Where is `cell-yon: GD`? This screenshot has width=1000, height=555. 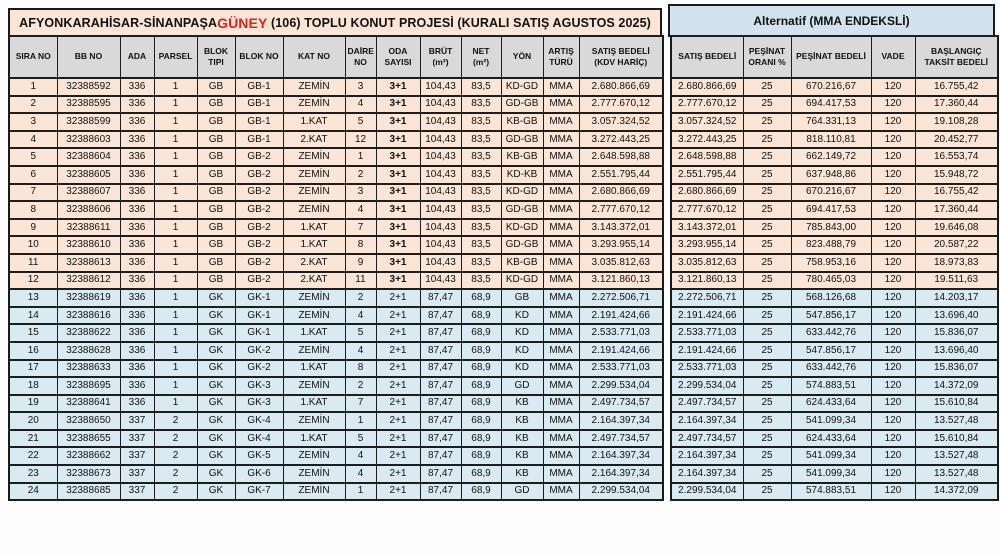
cell-yon: GD is located at coordinates (522, 491).